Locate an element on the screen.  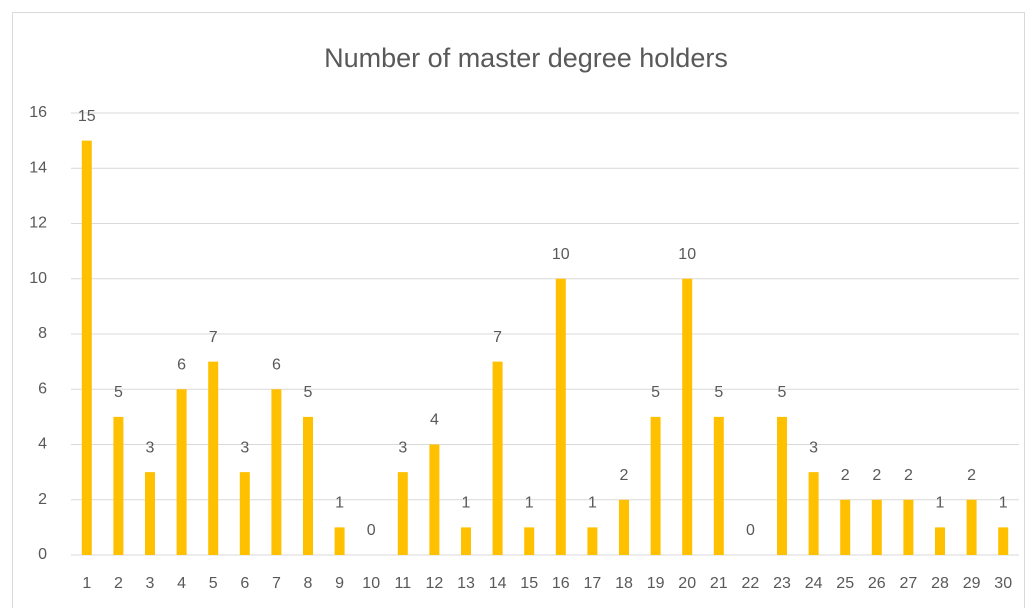
x-tick-label: 9 is located at coordinates (339, 583).